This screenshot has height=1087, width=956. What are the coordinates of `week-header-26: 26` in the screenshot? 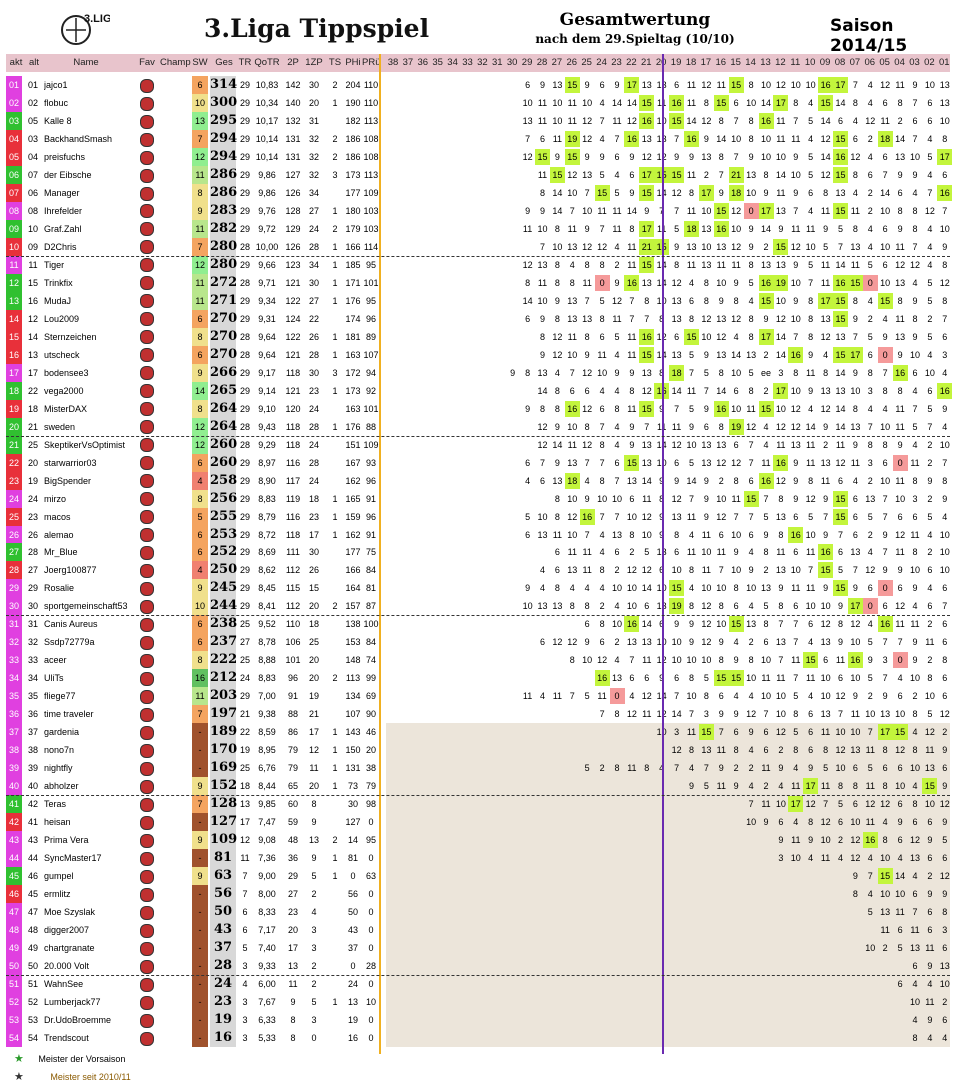 It's located at (572, 62).